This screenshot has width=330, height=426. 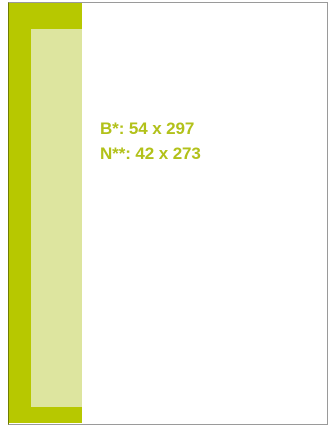 I want to click on bleed-dimension-label: B*: 54 x 297, so click(x=147, y=128).